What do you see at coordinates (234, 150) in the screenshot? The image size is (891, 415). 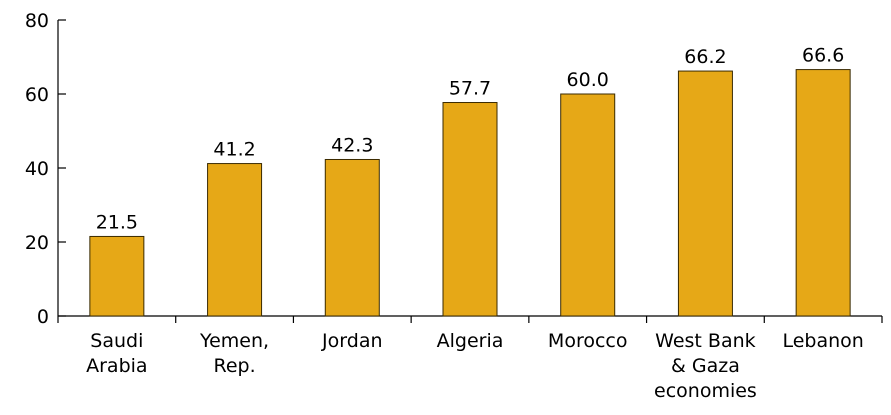 I see `data-label: 41.2` at bounding box center [234, 150].